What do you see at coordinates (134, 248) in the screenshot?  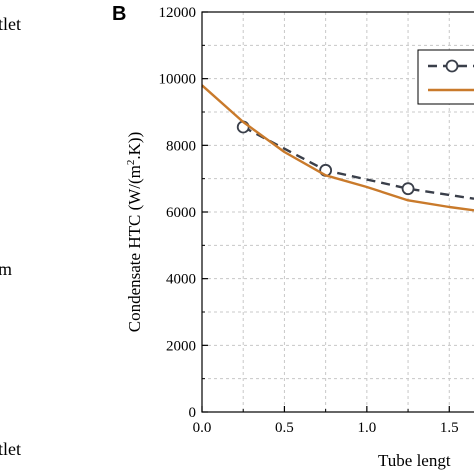 I see `y-axis-title-prefix: Condensate HTC (W/(m` at bounding box center [134, 248].